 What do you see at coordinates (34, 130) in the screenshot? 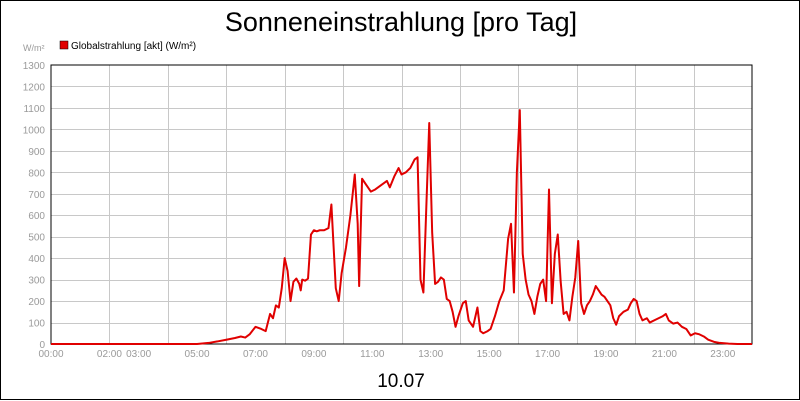
I see `y-tick-label: 1000` at bounding box center [34, 130].